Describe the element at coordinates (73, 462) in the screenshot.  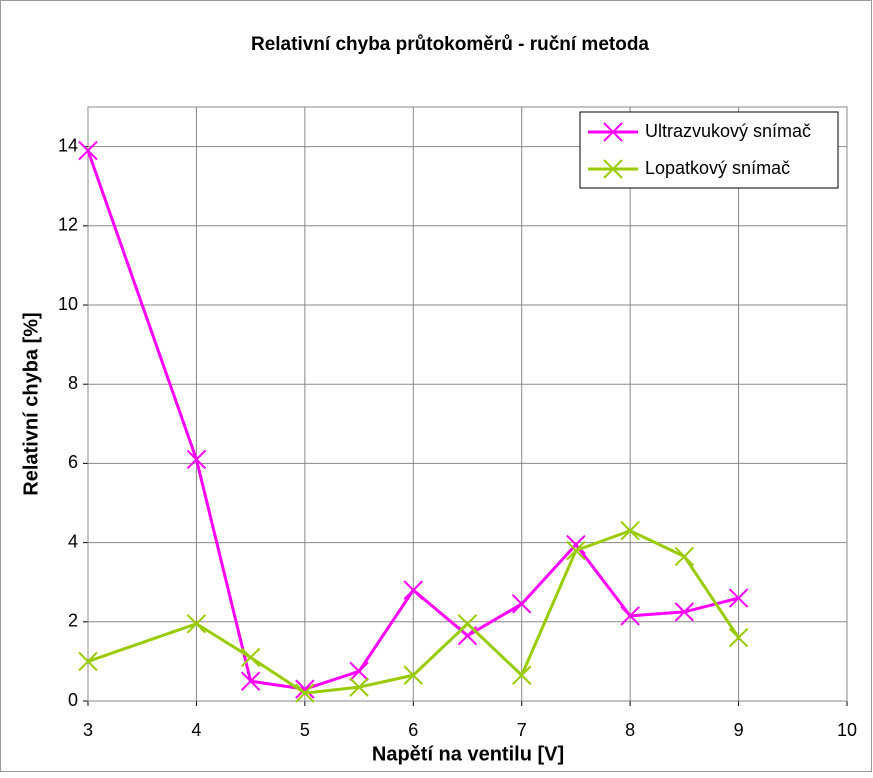
I see `y-tick-label: 6` at that location.